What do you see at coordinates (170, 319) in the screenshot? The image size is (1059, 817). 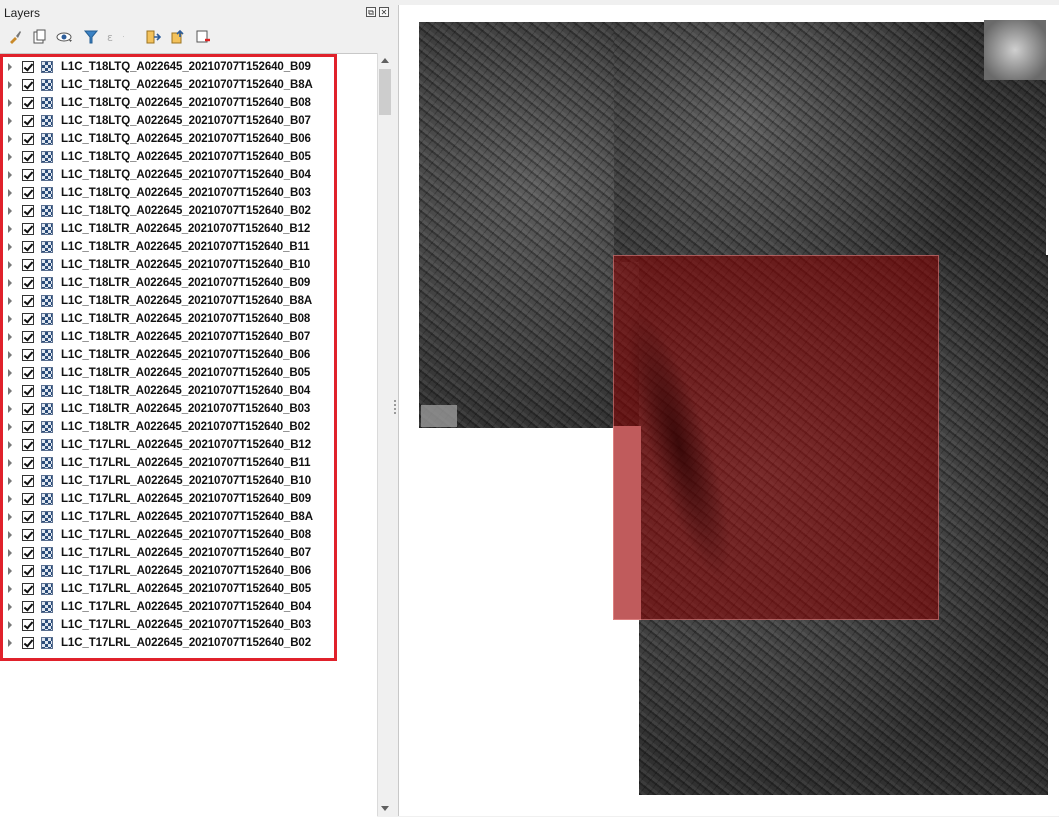 I see `layer-row: L1C_T18LTR_A022645_20210707T152640_B08` at bounding box center [170, 319].